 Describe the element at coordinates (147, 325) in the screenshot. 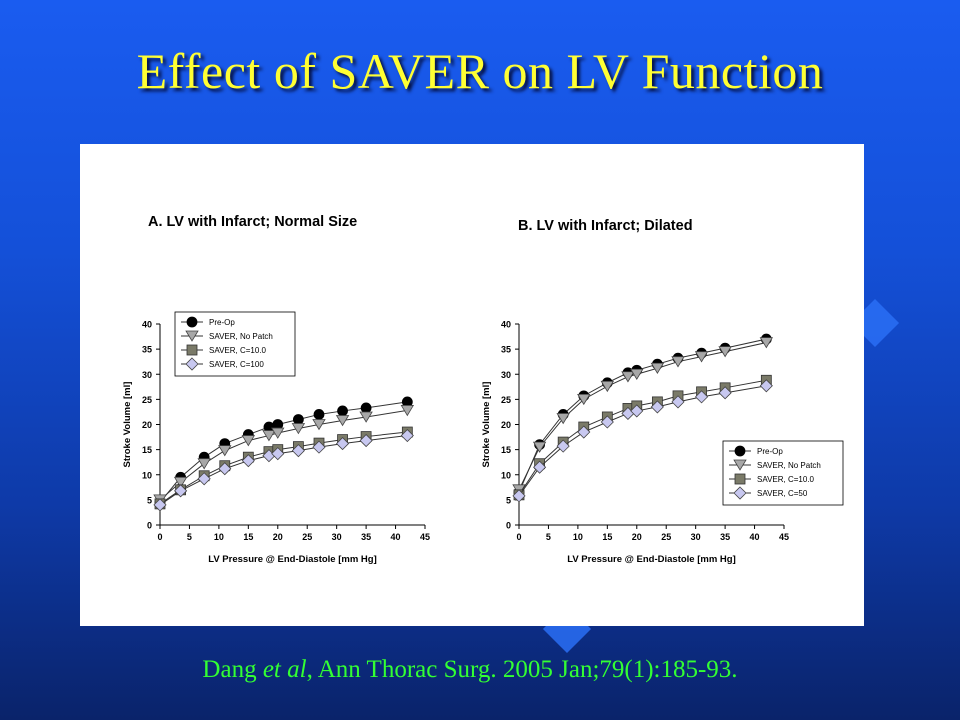

I see `chart-a-y-tick-label: 40` at that location.